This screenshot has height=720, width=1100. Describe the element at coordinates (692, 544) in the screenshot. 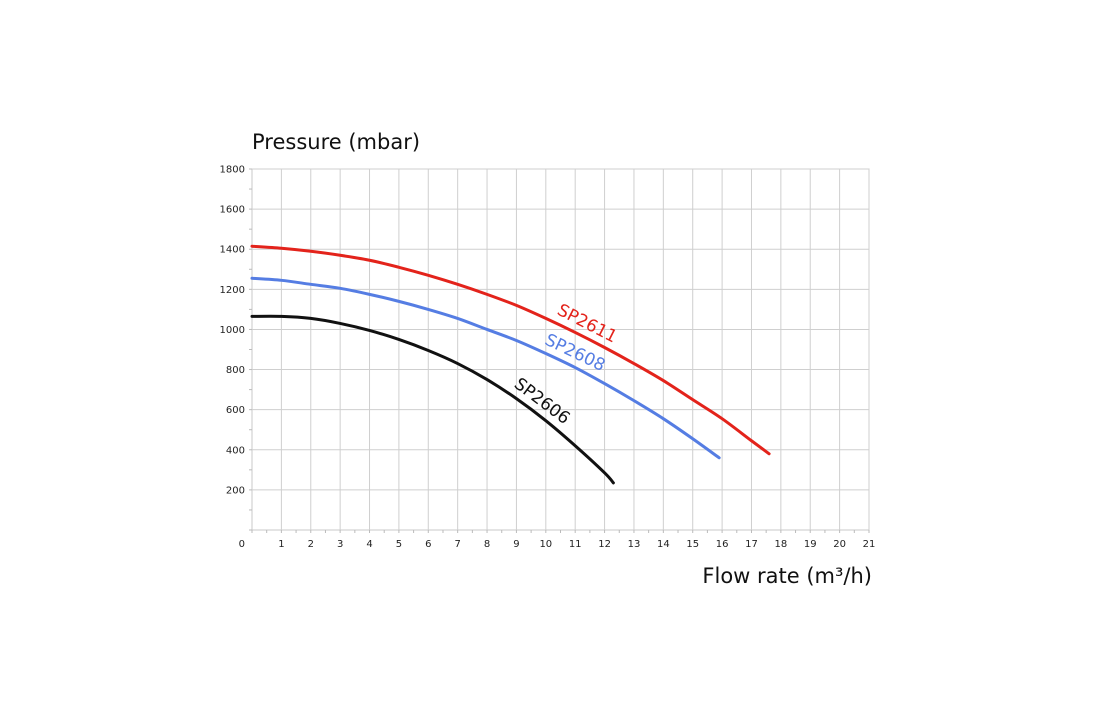

I see `x-tick-label: 15` at that location.